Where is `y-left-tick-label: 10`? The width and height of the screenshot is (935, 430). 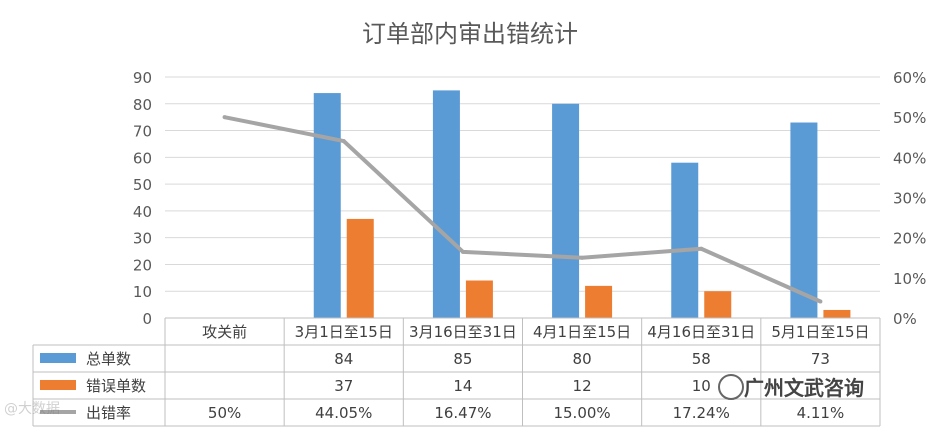 y-left-tick-label: 10 is located at coordinates (142, 292).